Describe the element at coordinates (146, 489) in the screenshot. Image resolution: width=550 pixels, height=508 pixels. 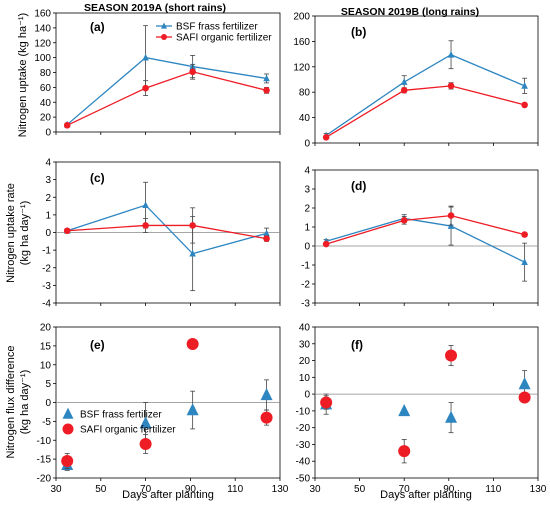
I see `x-tick-label: 70` at that location.